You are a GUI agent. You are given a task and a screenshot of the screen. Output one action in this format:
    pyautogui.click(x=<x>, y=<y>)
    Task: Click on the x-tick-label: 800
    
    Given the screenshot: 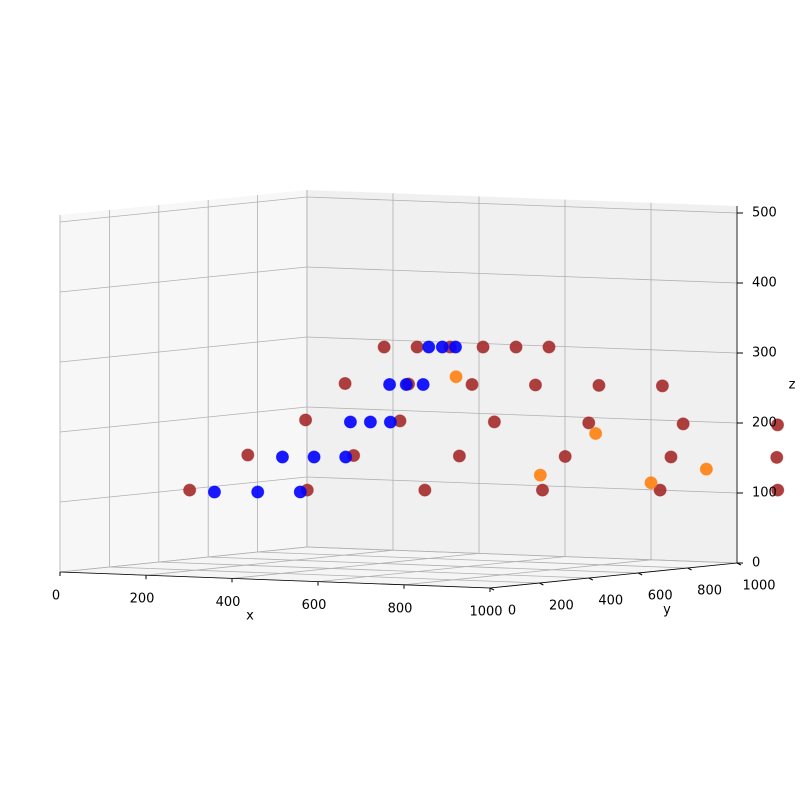 What is the action you would take?
    pyautogui.click(x=400, y=608)
    